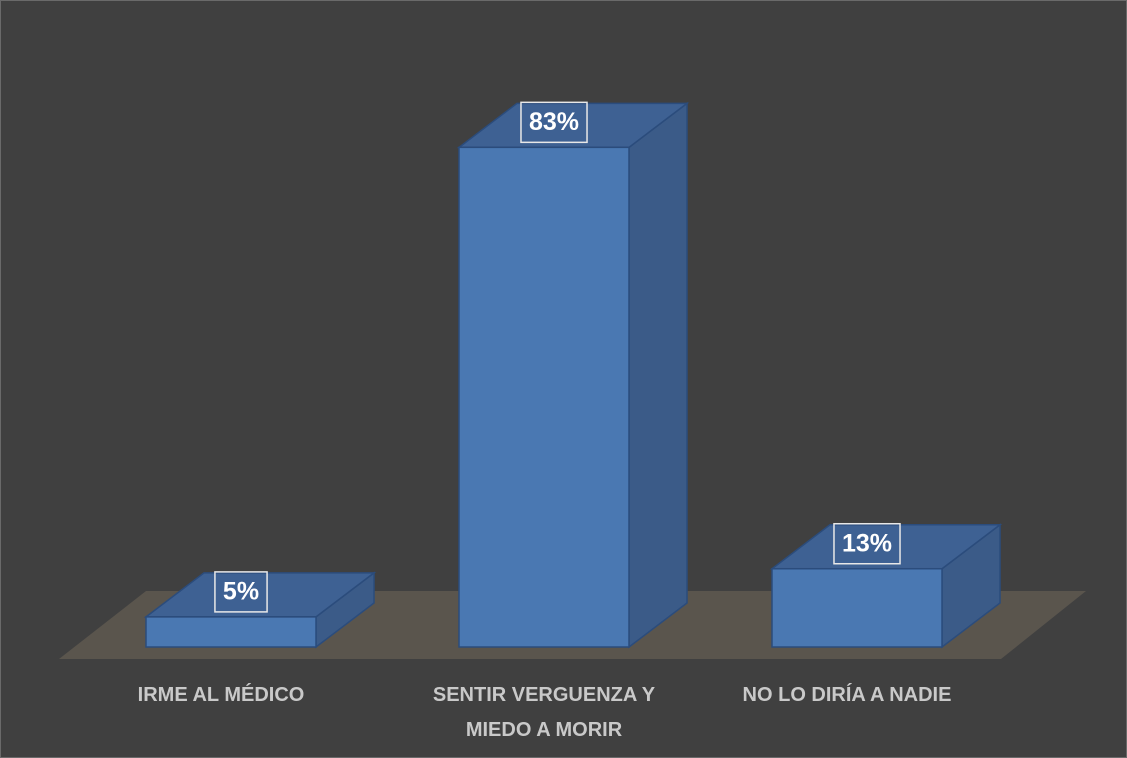 Image resolution: width=1127 pixels, height=758 pixels. I want to click on x-tick-label: SENTIR VERGUENZA Y MIEDO A MORIR, so click(544, 712).